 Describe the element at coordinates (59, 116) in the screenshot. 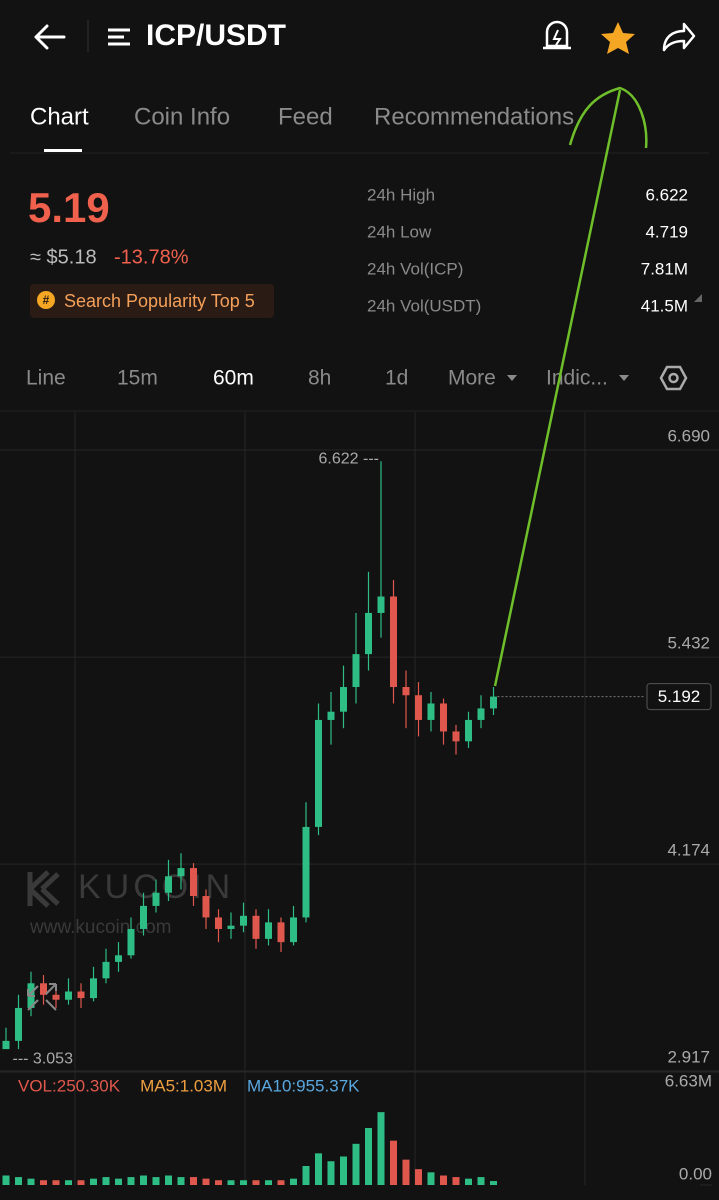

I see `tab: Chart` at that location.